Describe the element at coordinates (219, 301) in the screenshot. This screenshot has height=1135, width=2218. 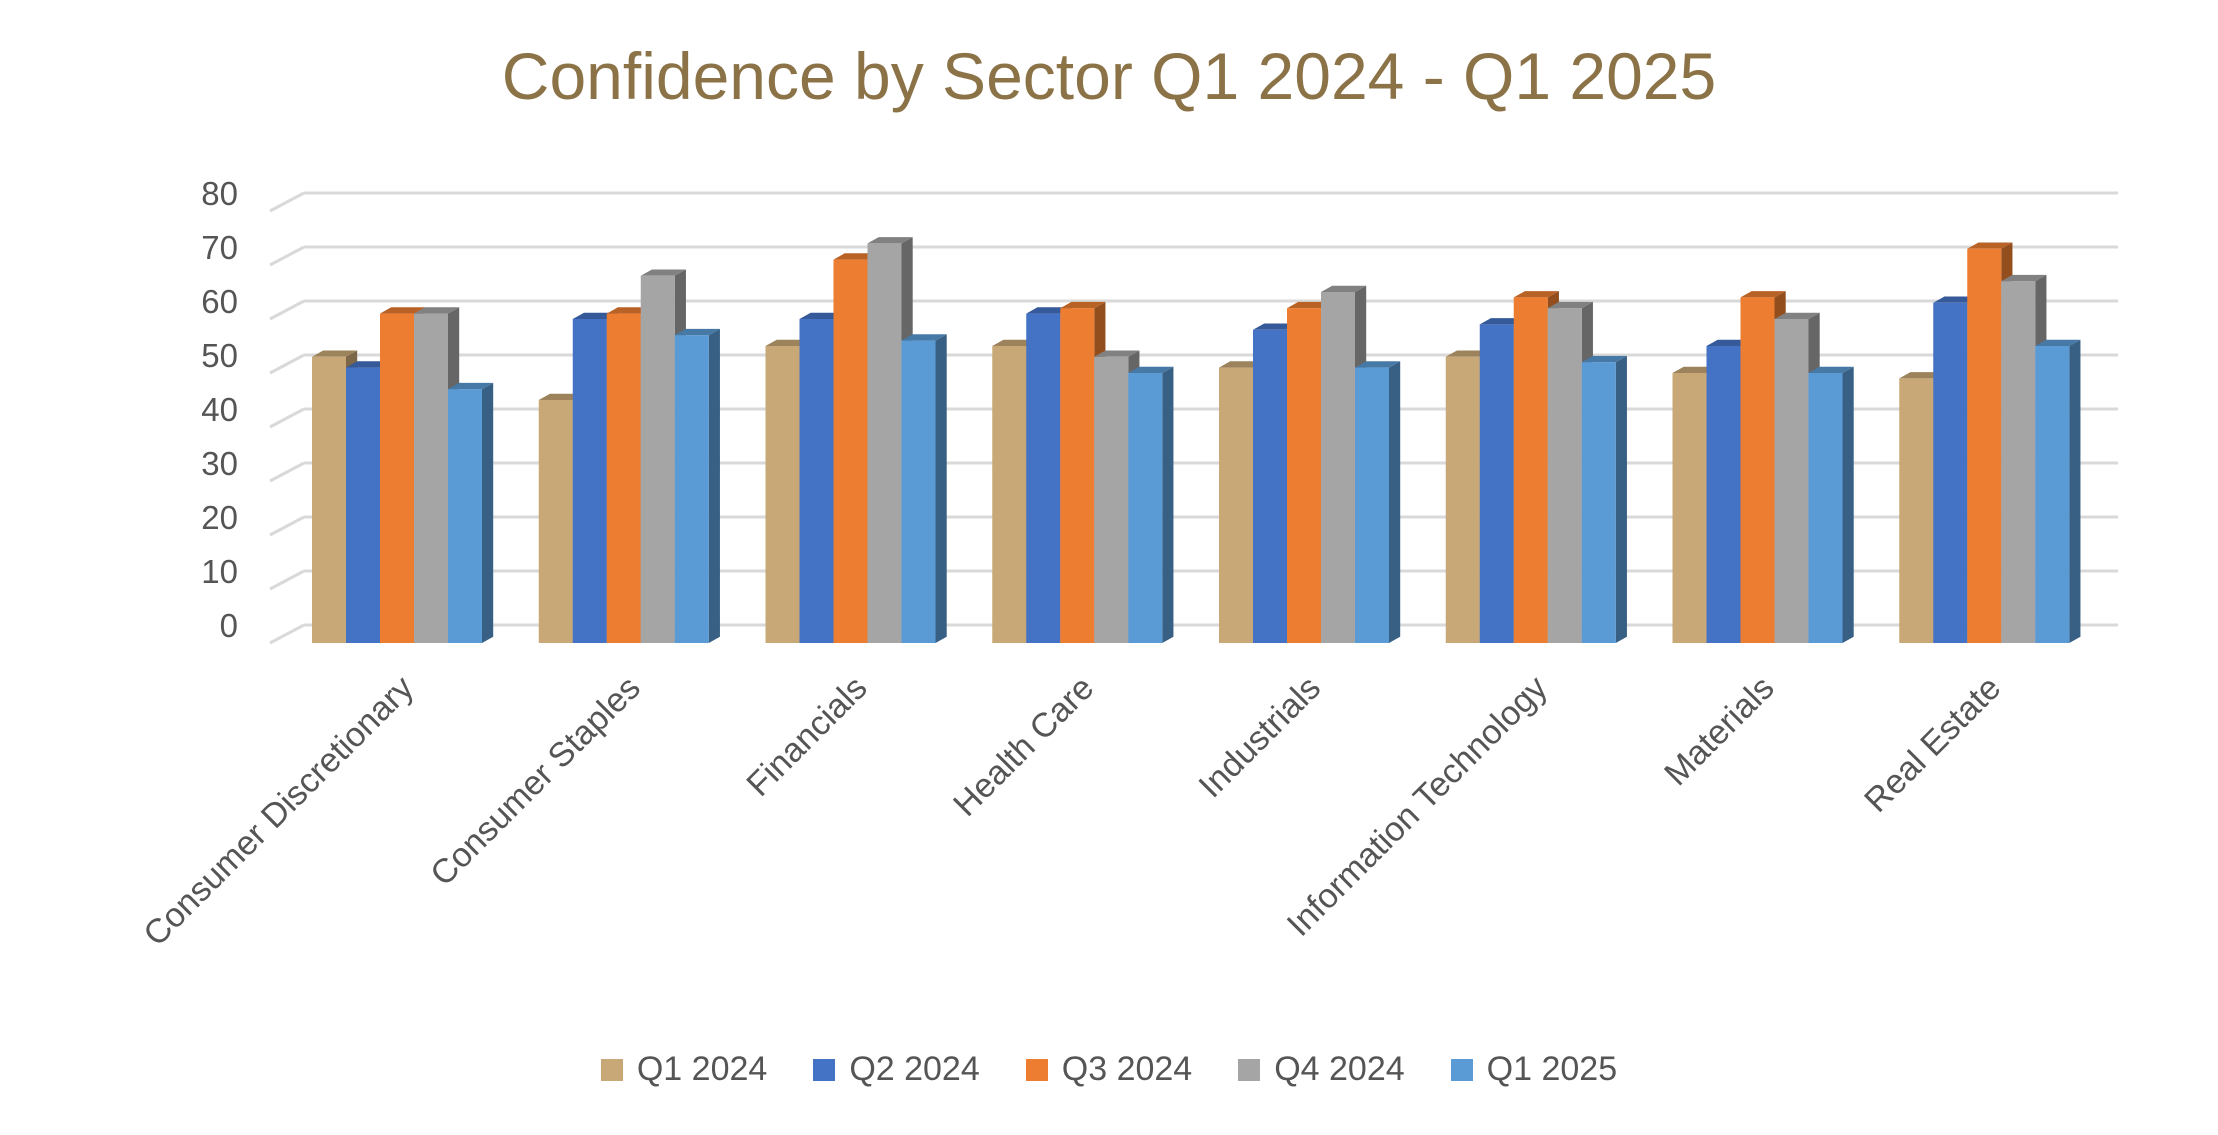
I see `y-tick-label: 60` at that location.